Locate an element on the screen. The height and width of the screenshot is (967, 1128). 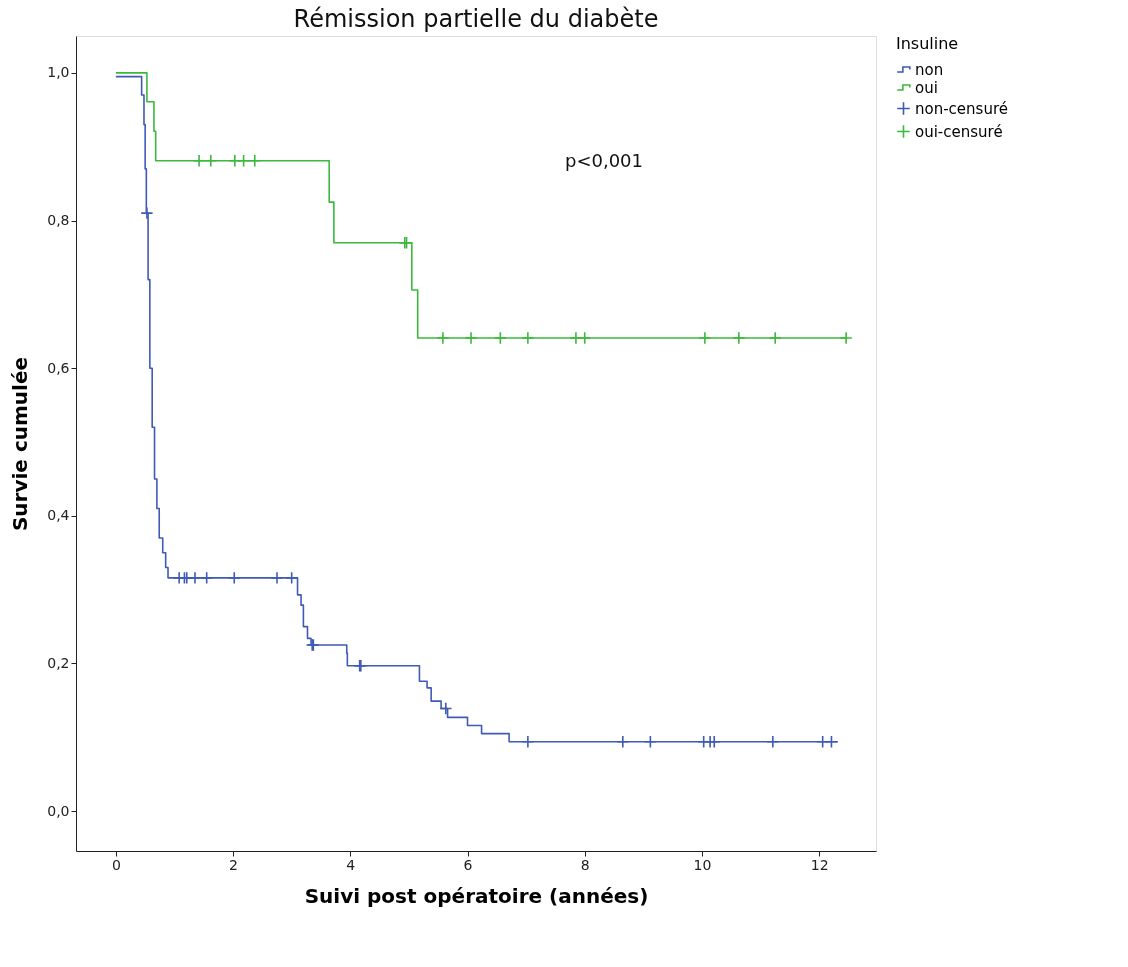
x-axis-title: Suivi post opératoire (années) is located at coordinates (476, 895).